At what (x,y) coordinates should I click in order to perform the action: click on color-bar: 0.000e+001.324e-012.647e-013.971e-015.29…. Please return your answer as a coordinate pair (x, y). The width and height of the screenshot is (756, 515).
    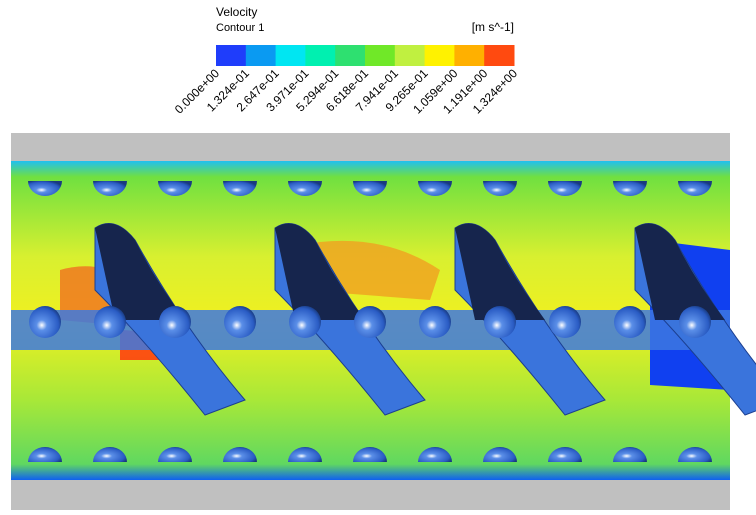
    Looking at the image, I should click on (346, 80).